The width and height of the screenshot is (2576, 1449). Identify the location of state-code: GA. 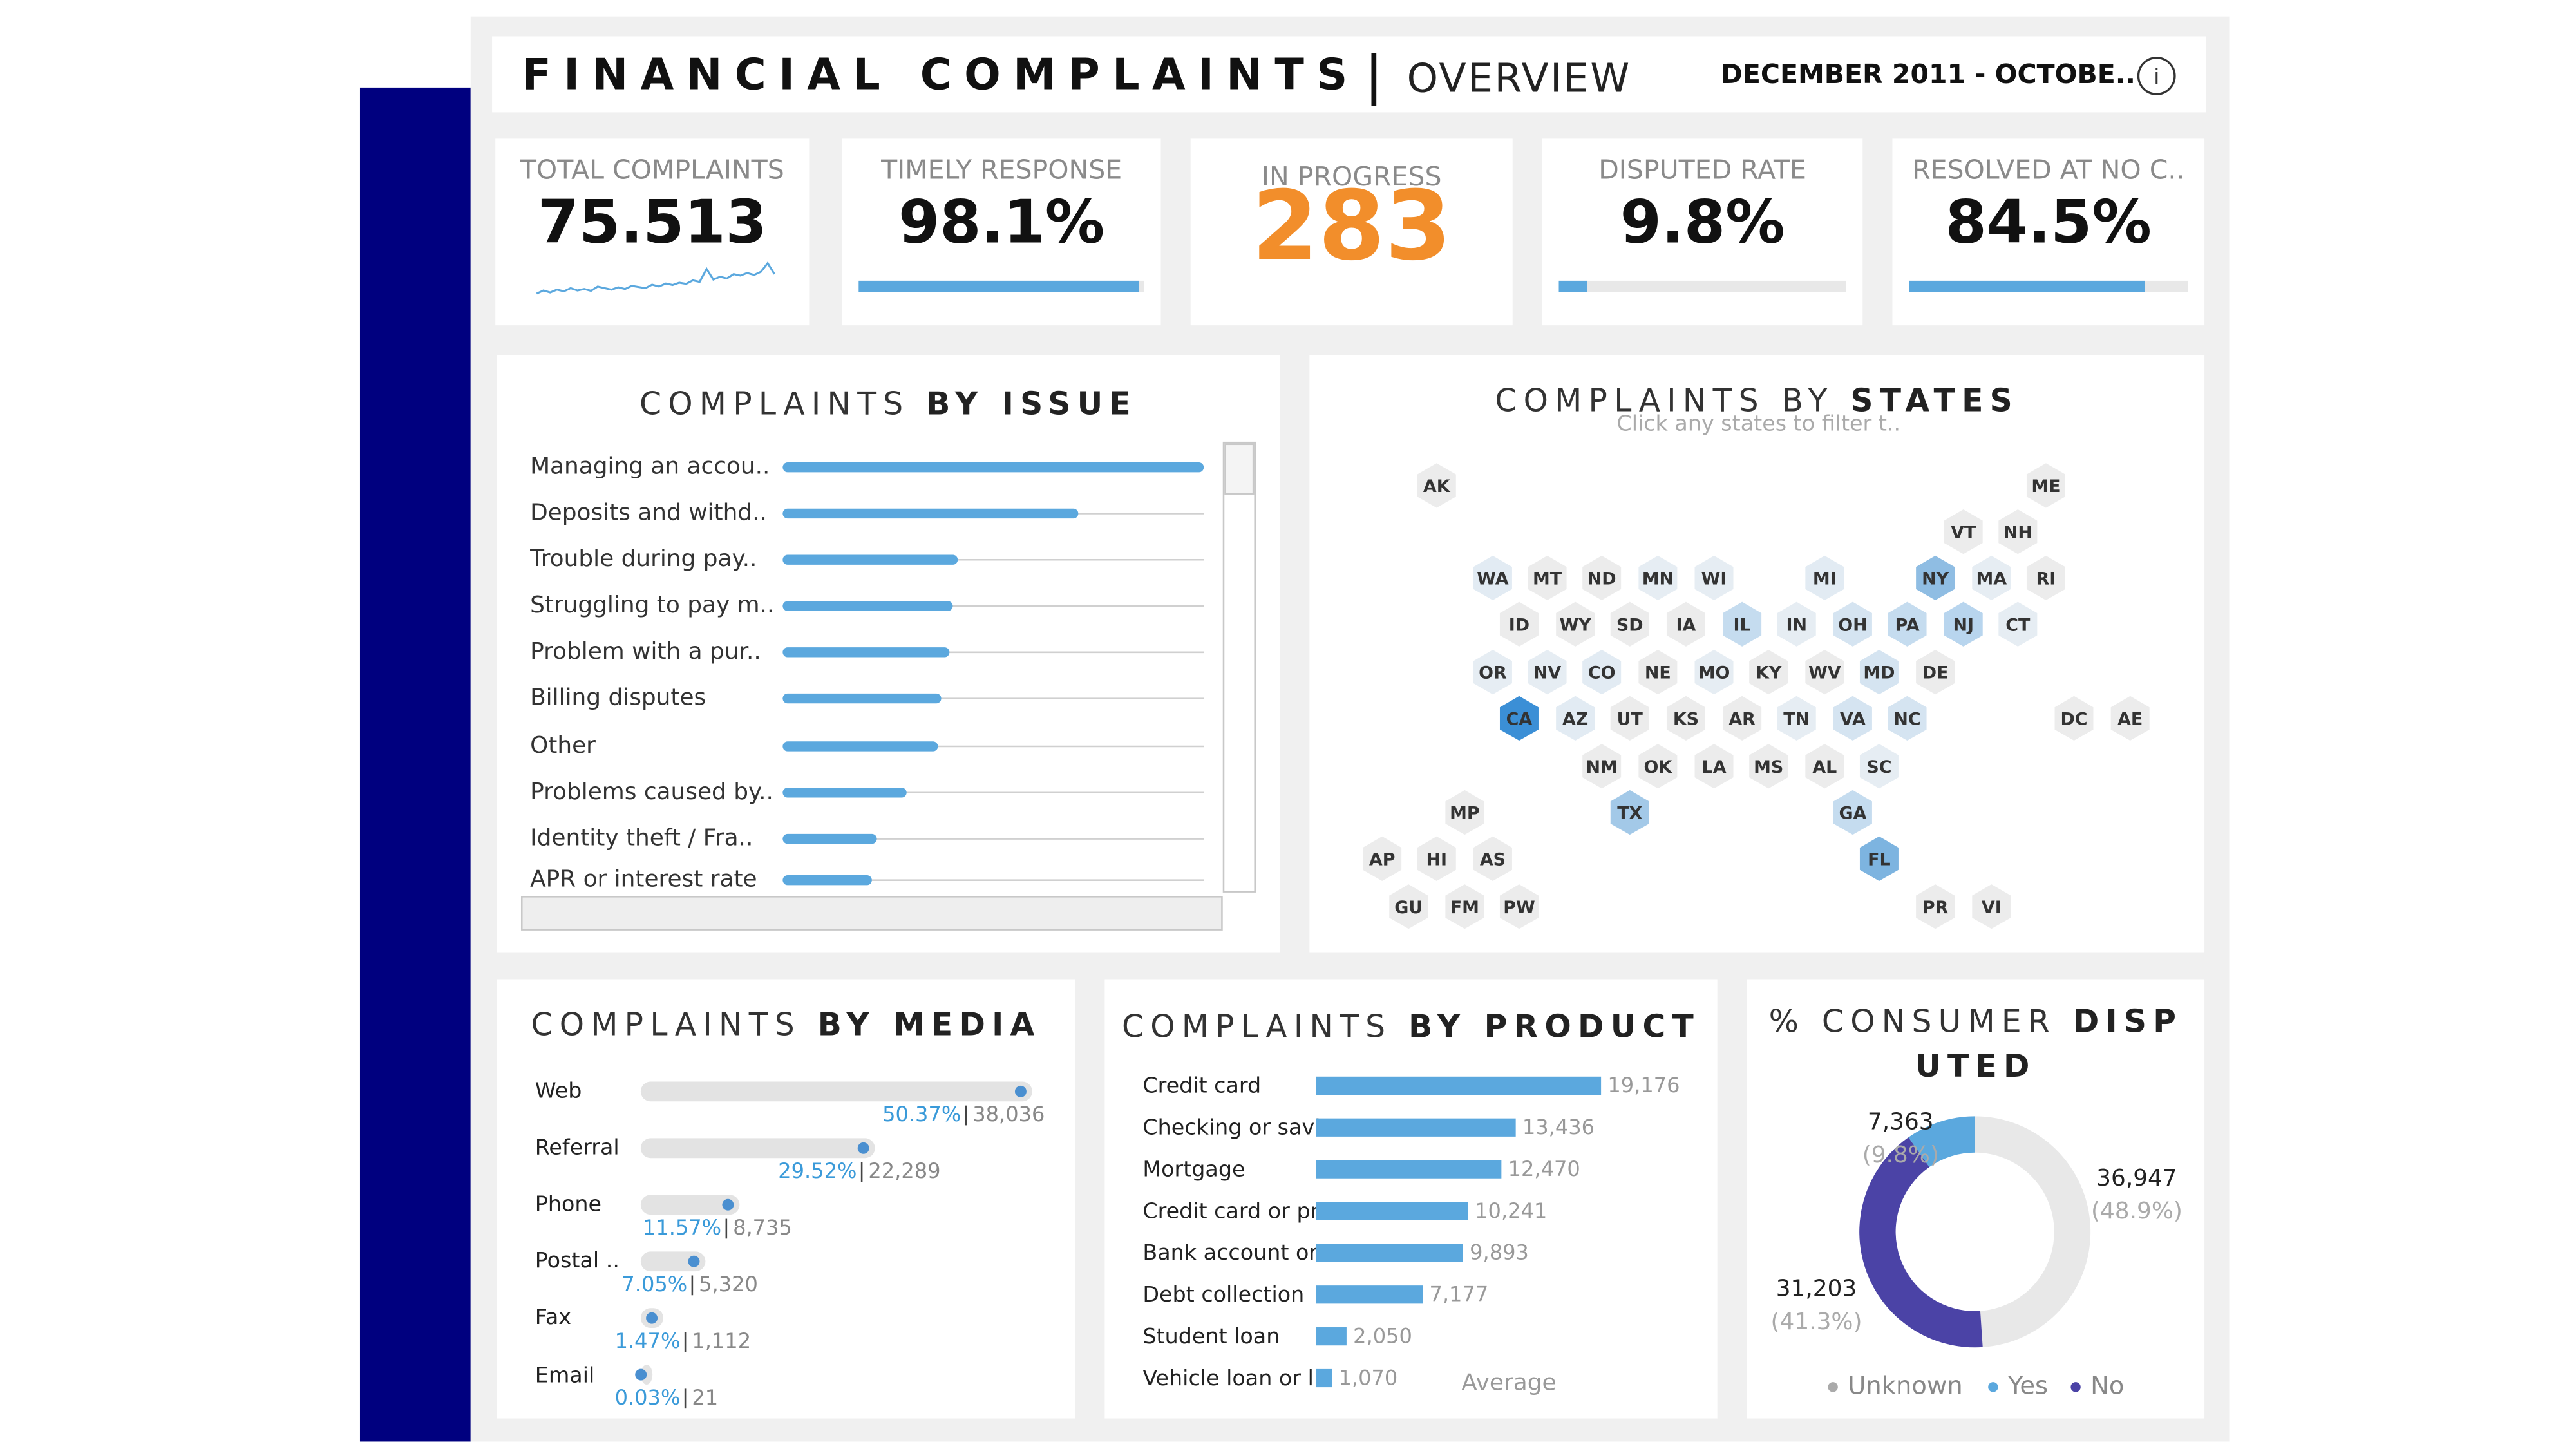
(1853, 814).